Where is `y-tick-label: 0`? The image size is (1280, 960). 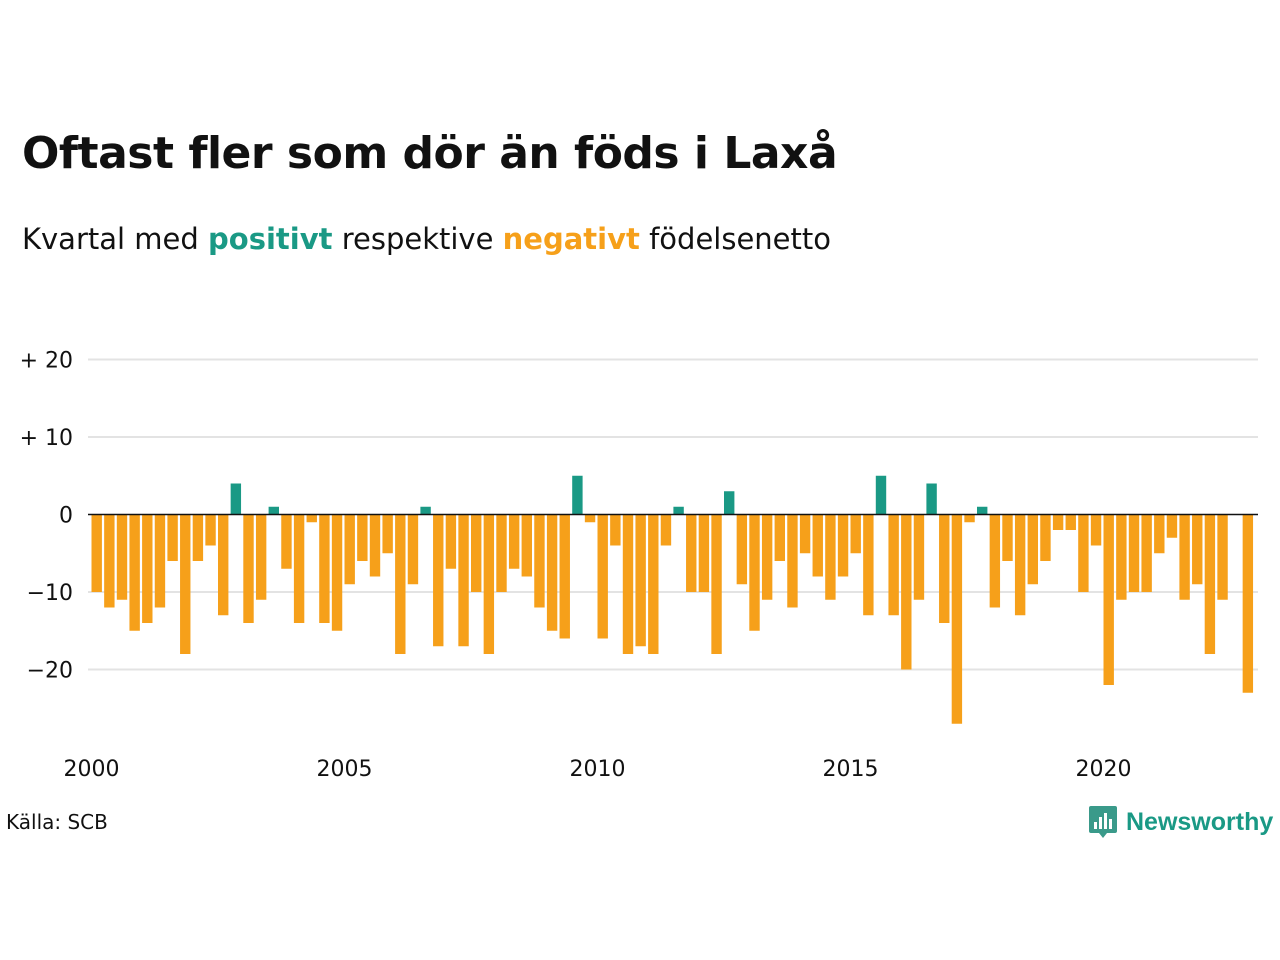 y-tick-label: 0 is located at coordinates (66, 516).